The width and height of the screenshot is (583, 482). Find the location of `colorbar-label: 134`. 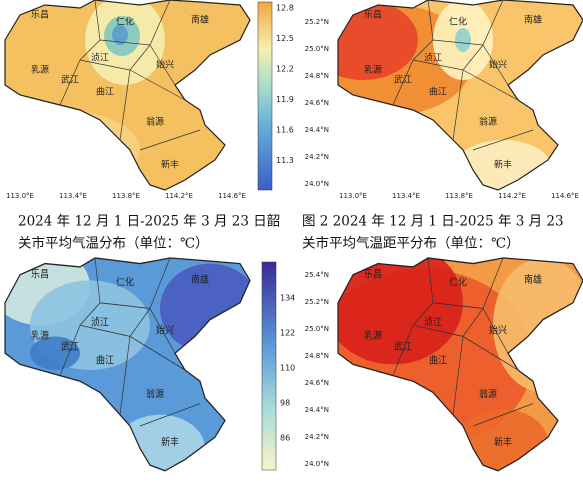

colorbar-label: 134 is located at coordinates (287, 298).